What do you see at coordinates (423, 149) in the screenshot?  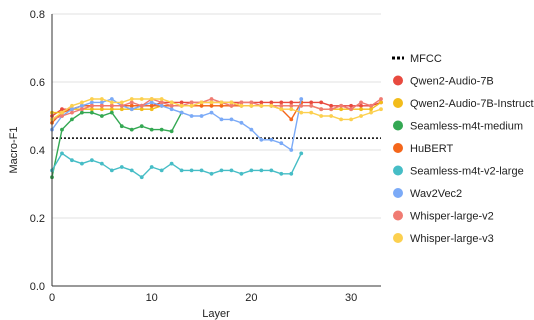 I see `legend-item: HuBERT` at bounding box center [423, 149].